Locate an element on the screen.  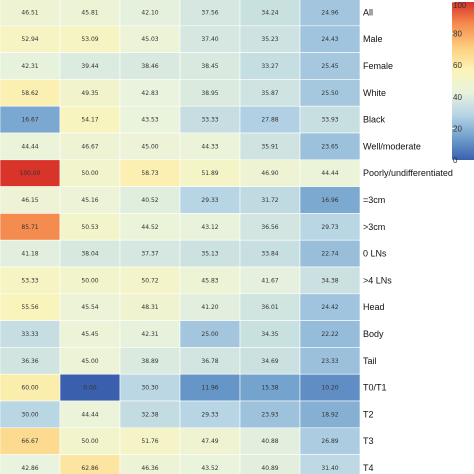
cell-value-label: 24.42 is located at coordinates (329, 307).